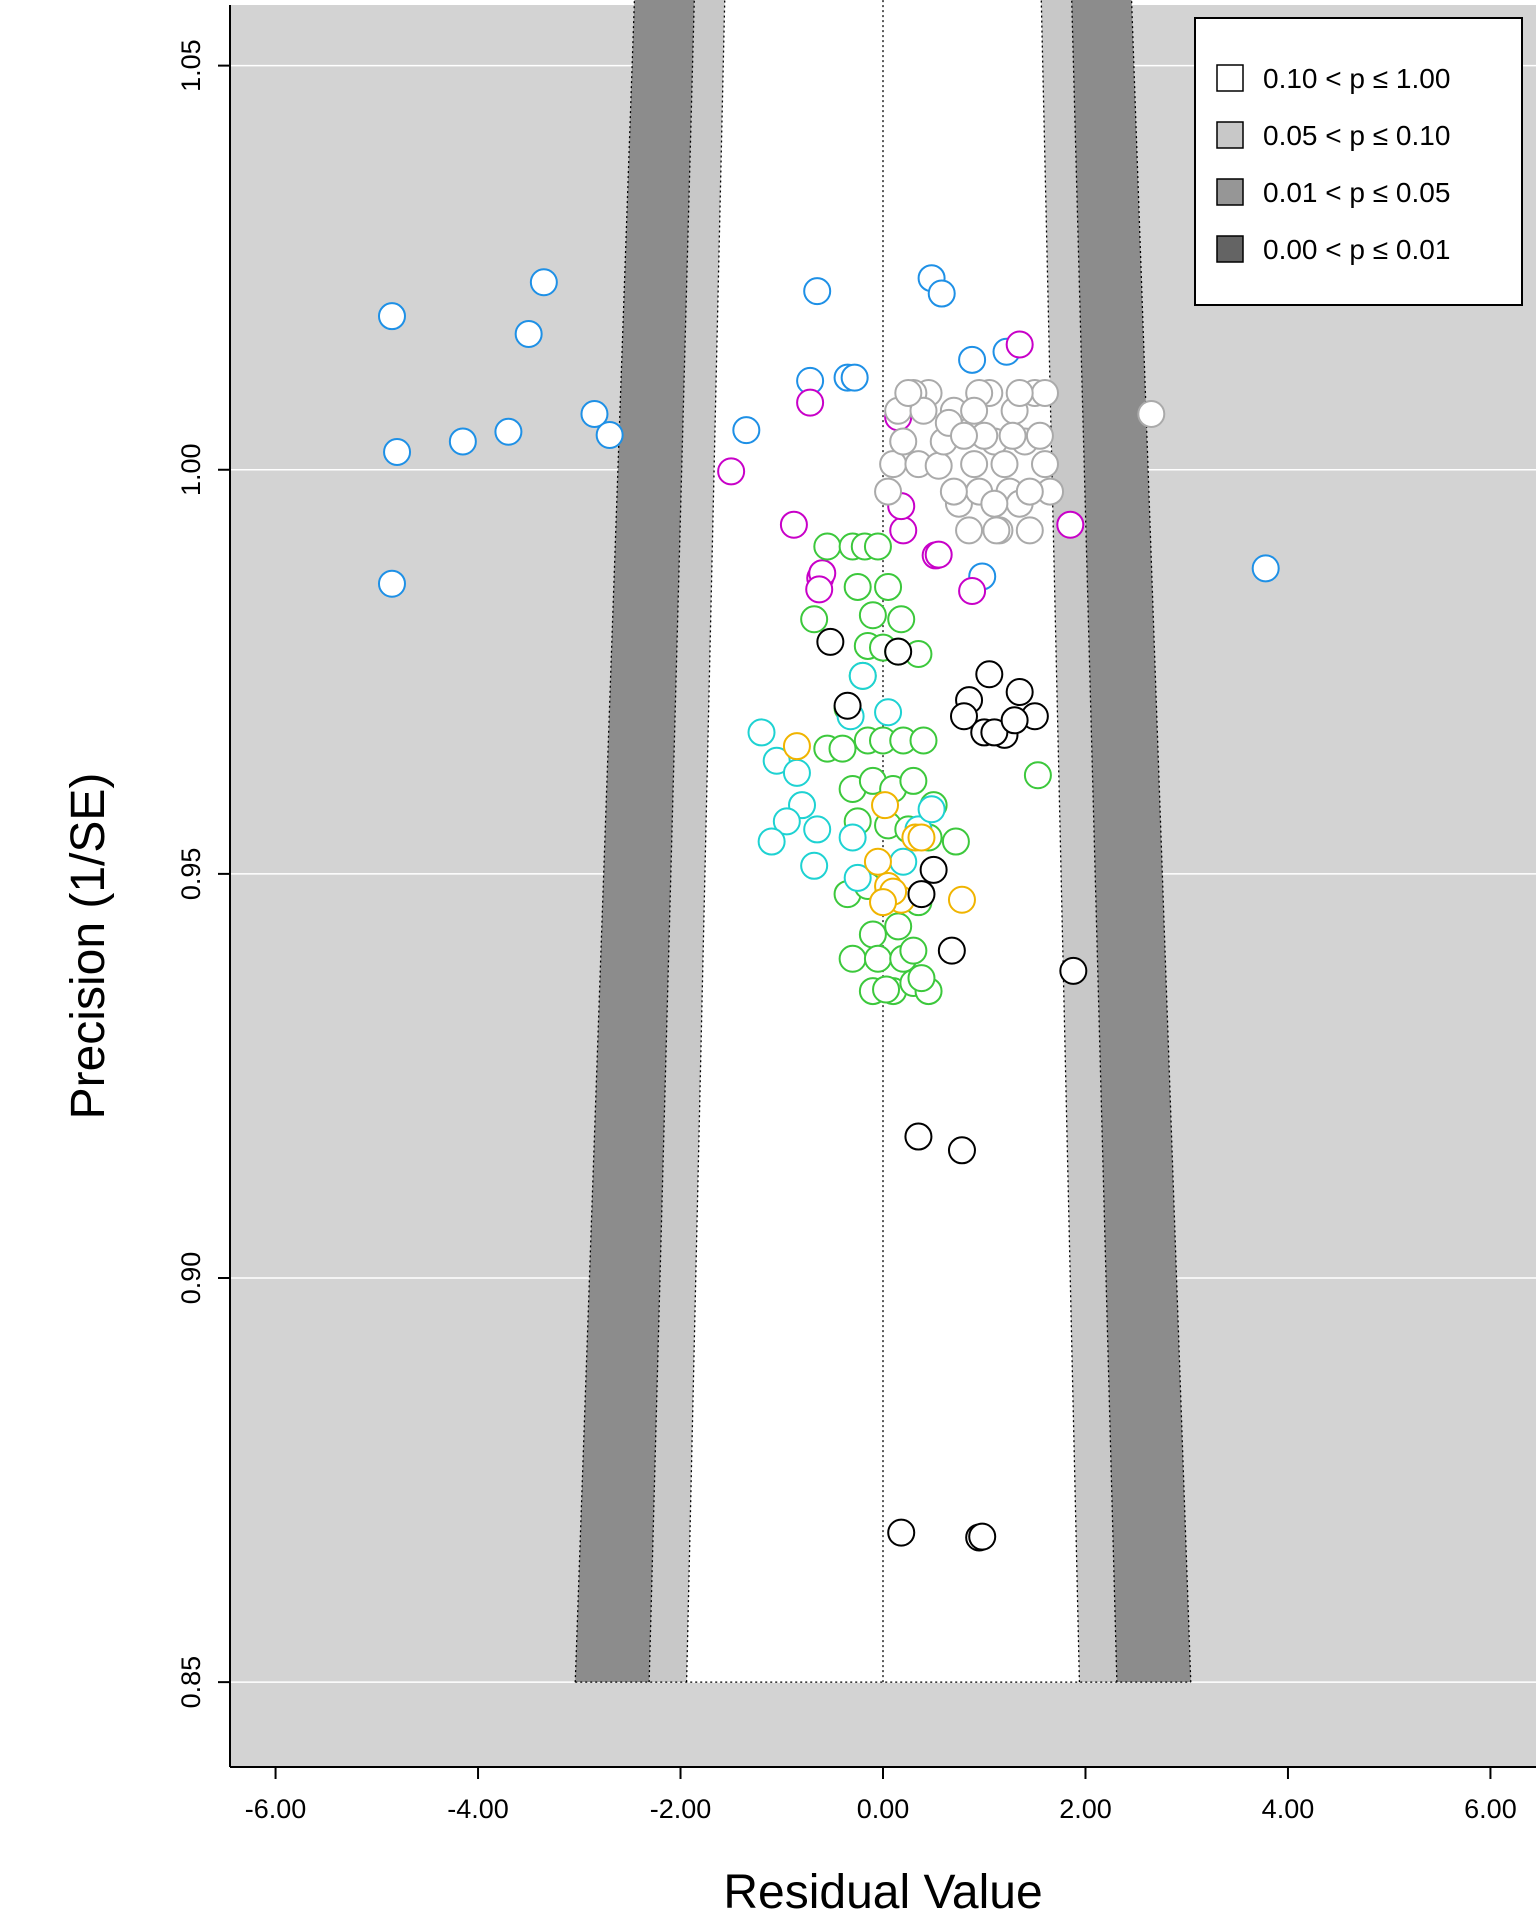 This screenshot has width=1536, height=1920. What do you see at coordinates (1356, 192) in the screenshot?
I see `legend-label: 0.01 < p ≤ 0.05` at bounding box center [1356, 192].